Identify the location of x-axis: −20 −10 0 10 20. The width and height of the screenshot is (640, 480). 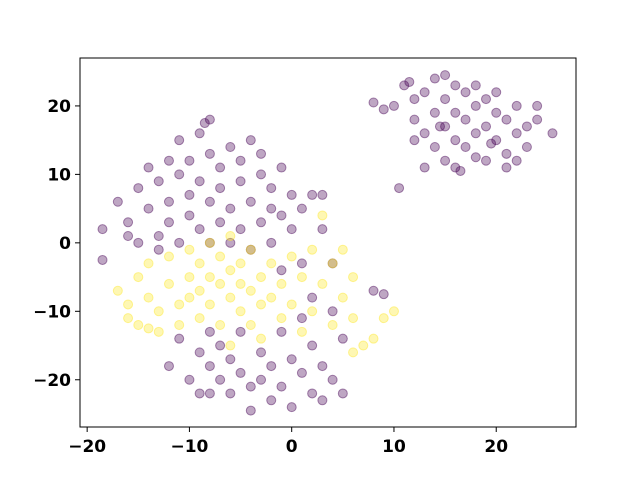
(288, 442).